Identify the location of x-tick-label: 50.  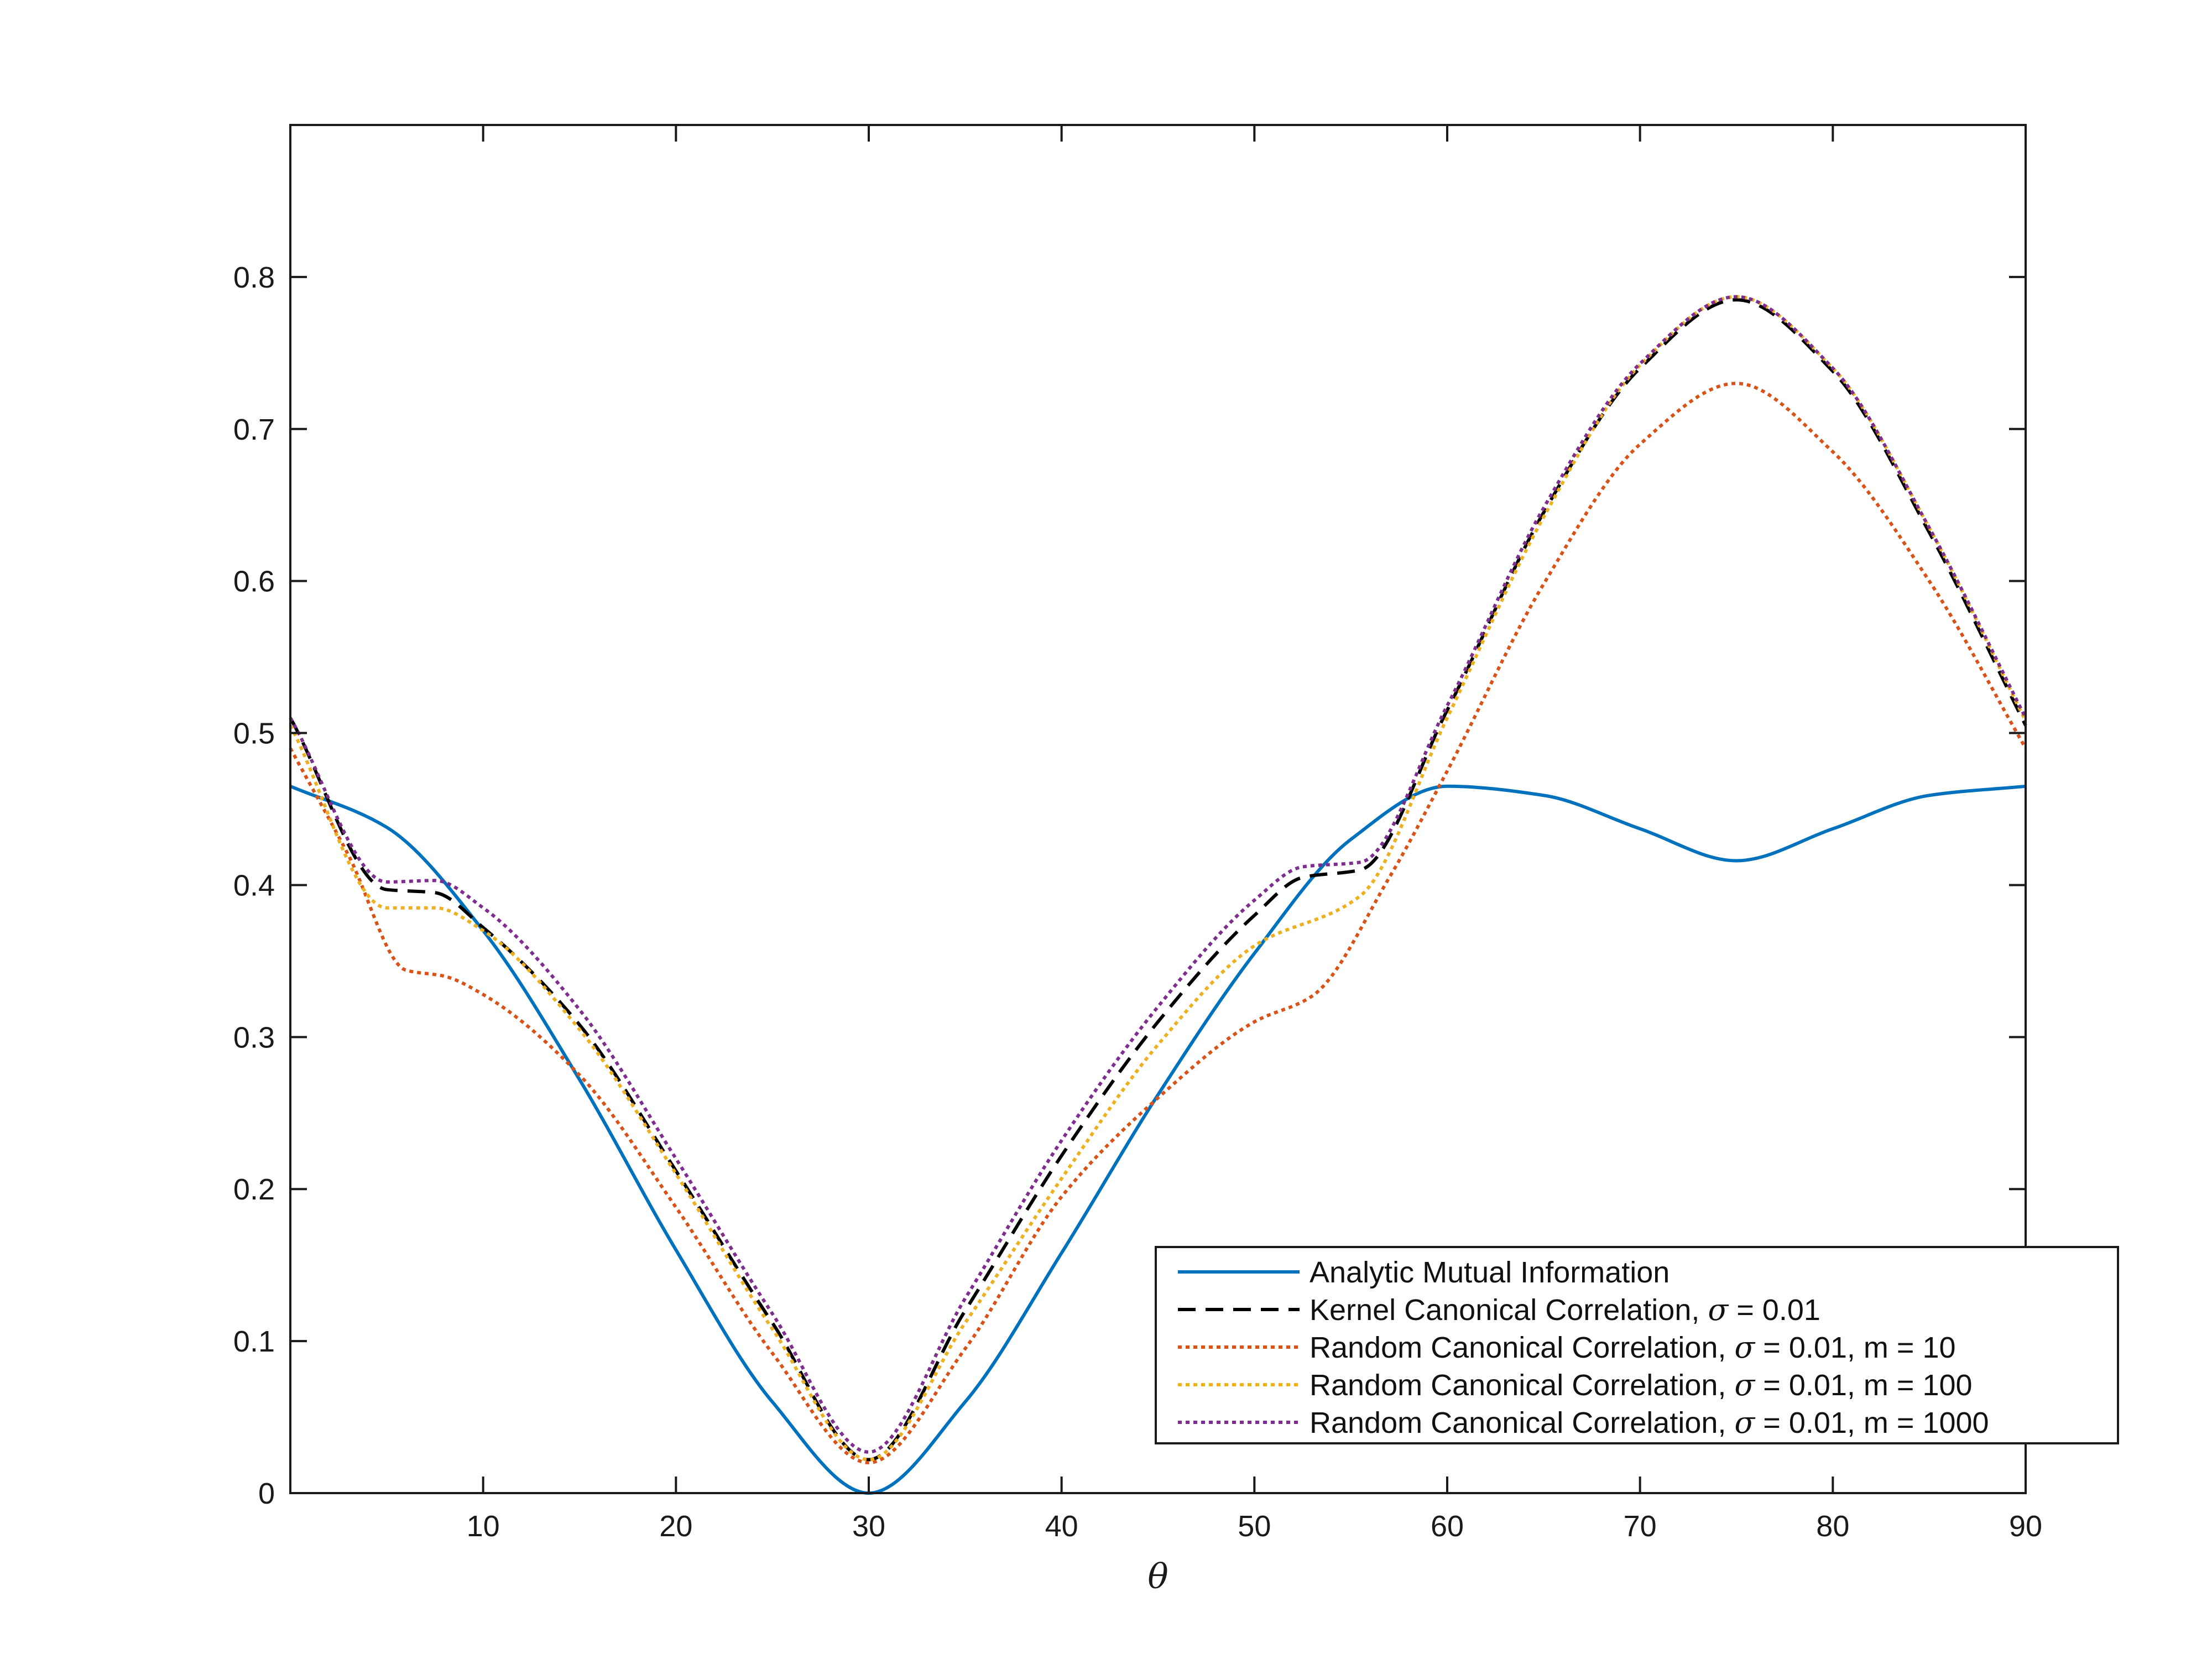
(1254, 1527).